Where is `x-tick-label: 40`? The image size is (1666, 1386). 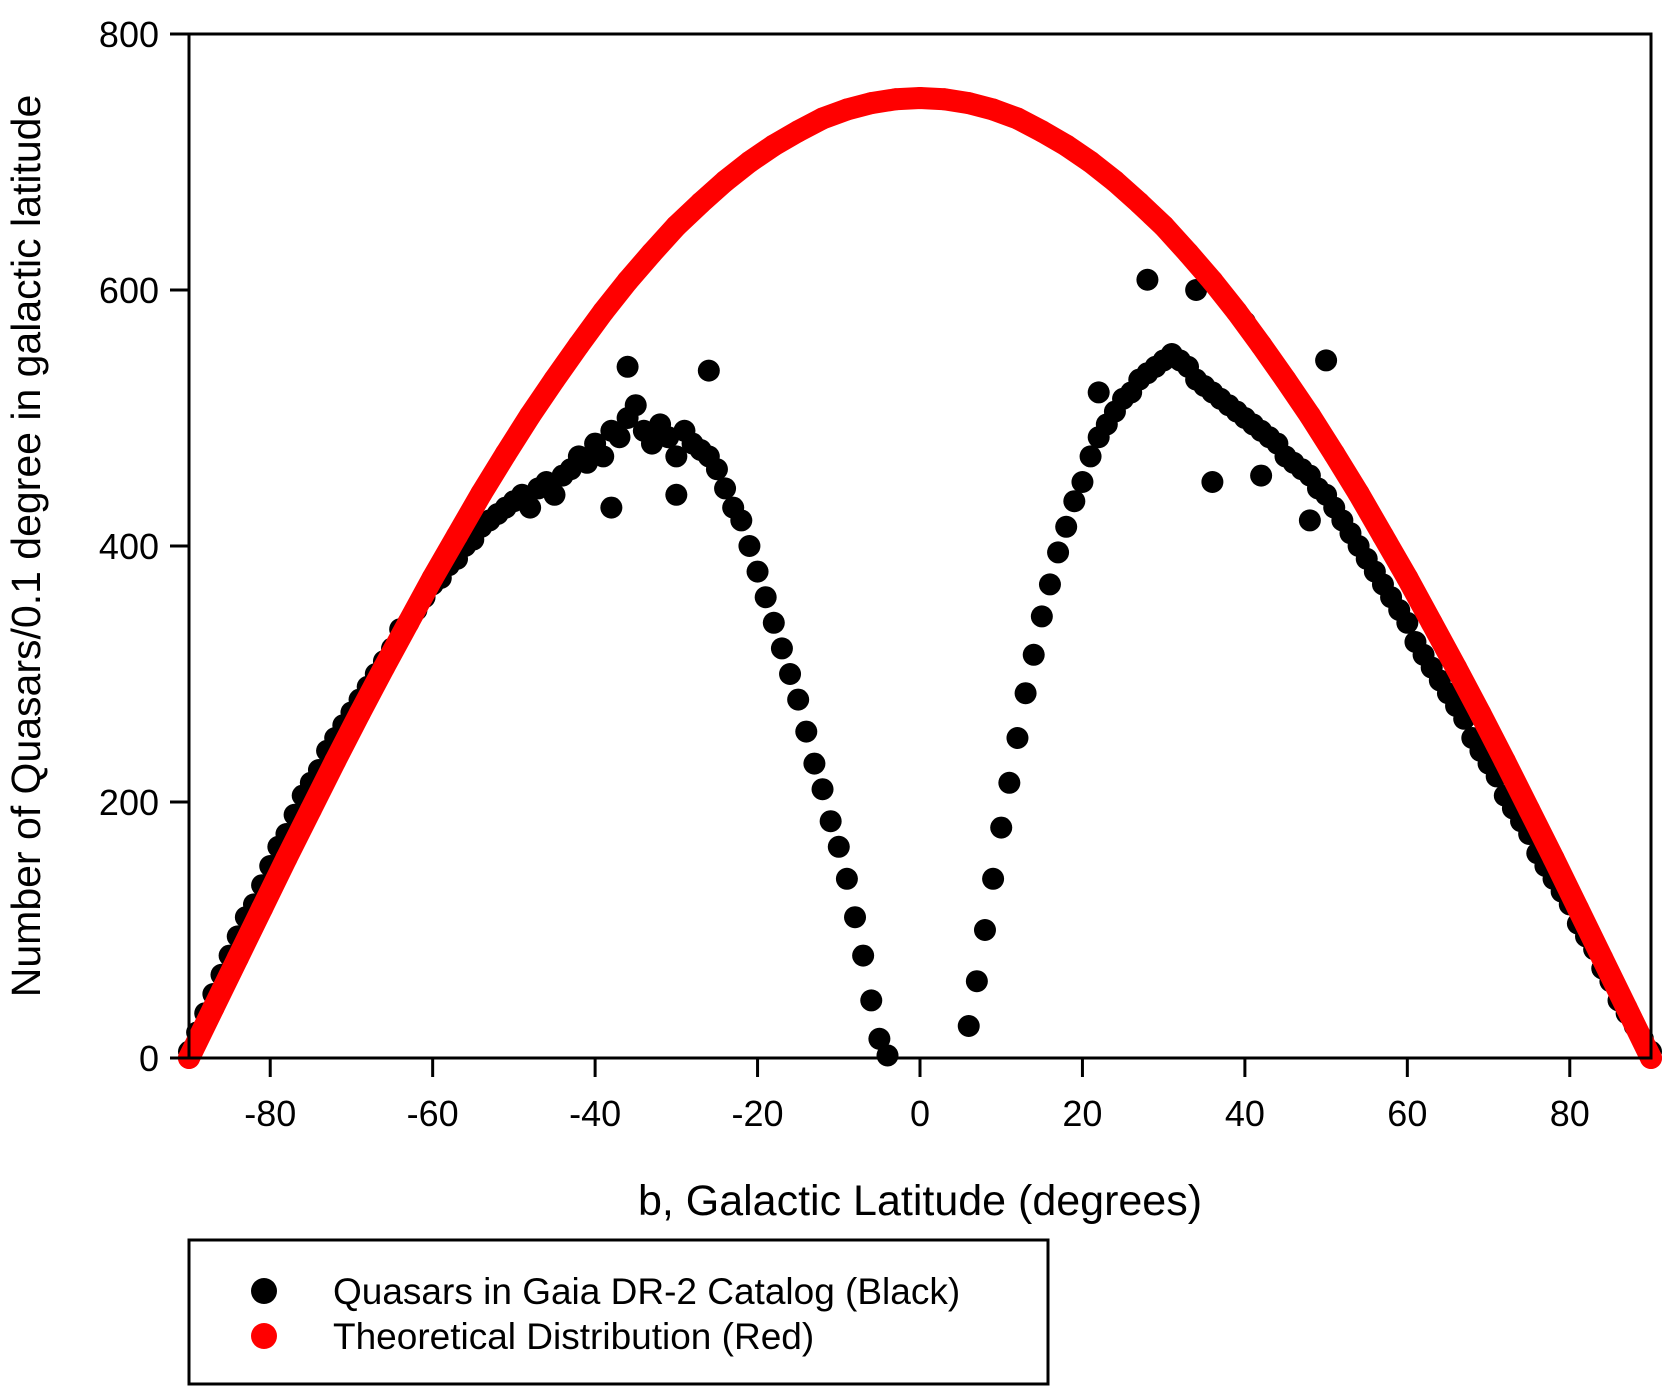
x-tick-label: 40 is located at coordinates (1245, 1113).